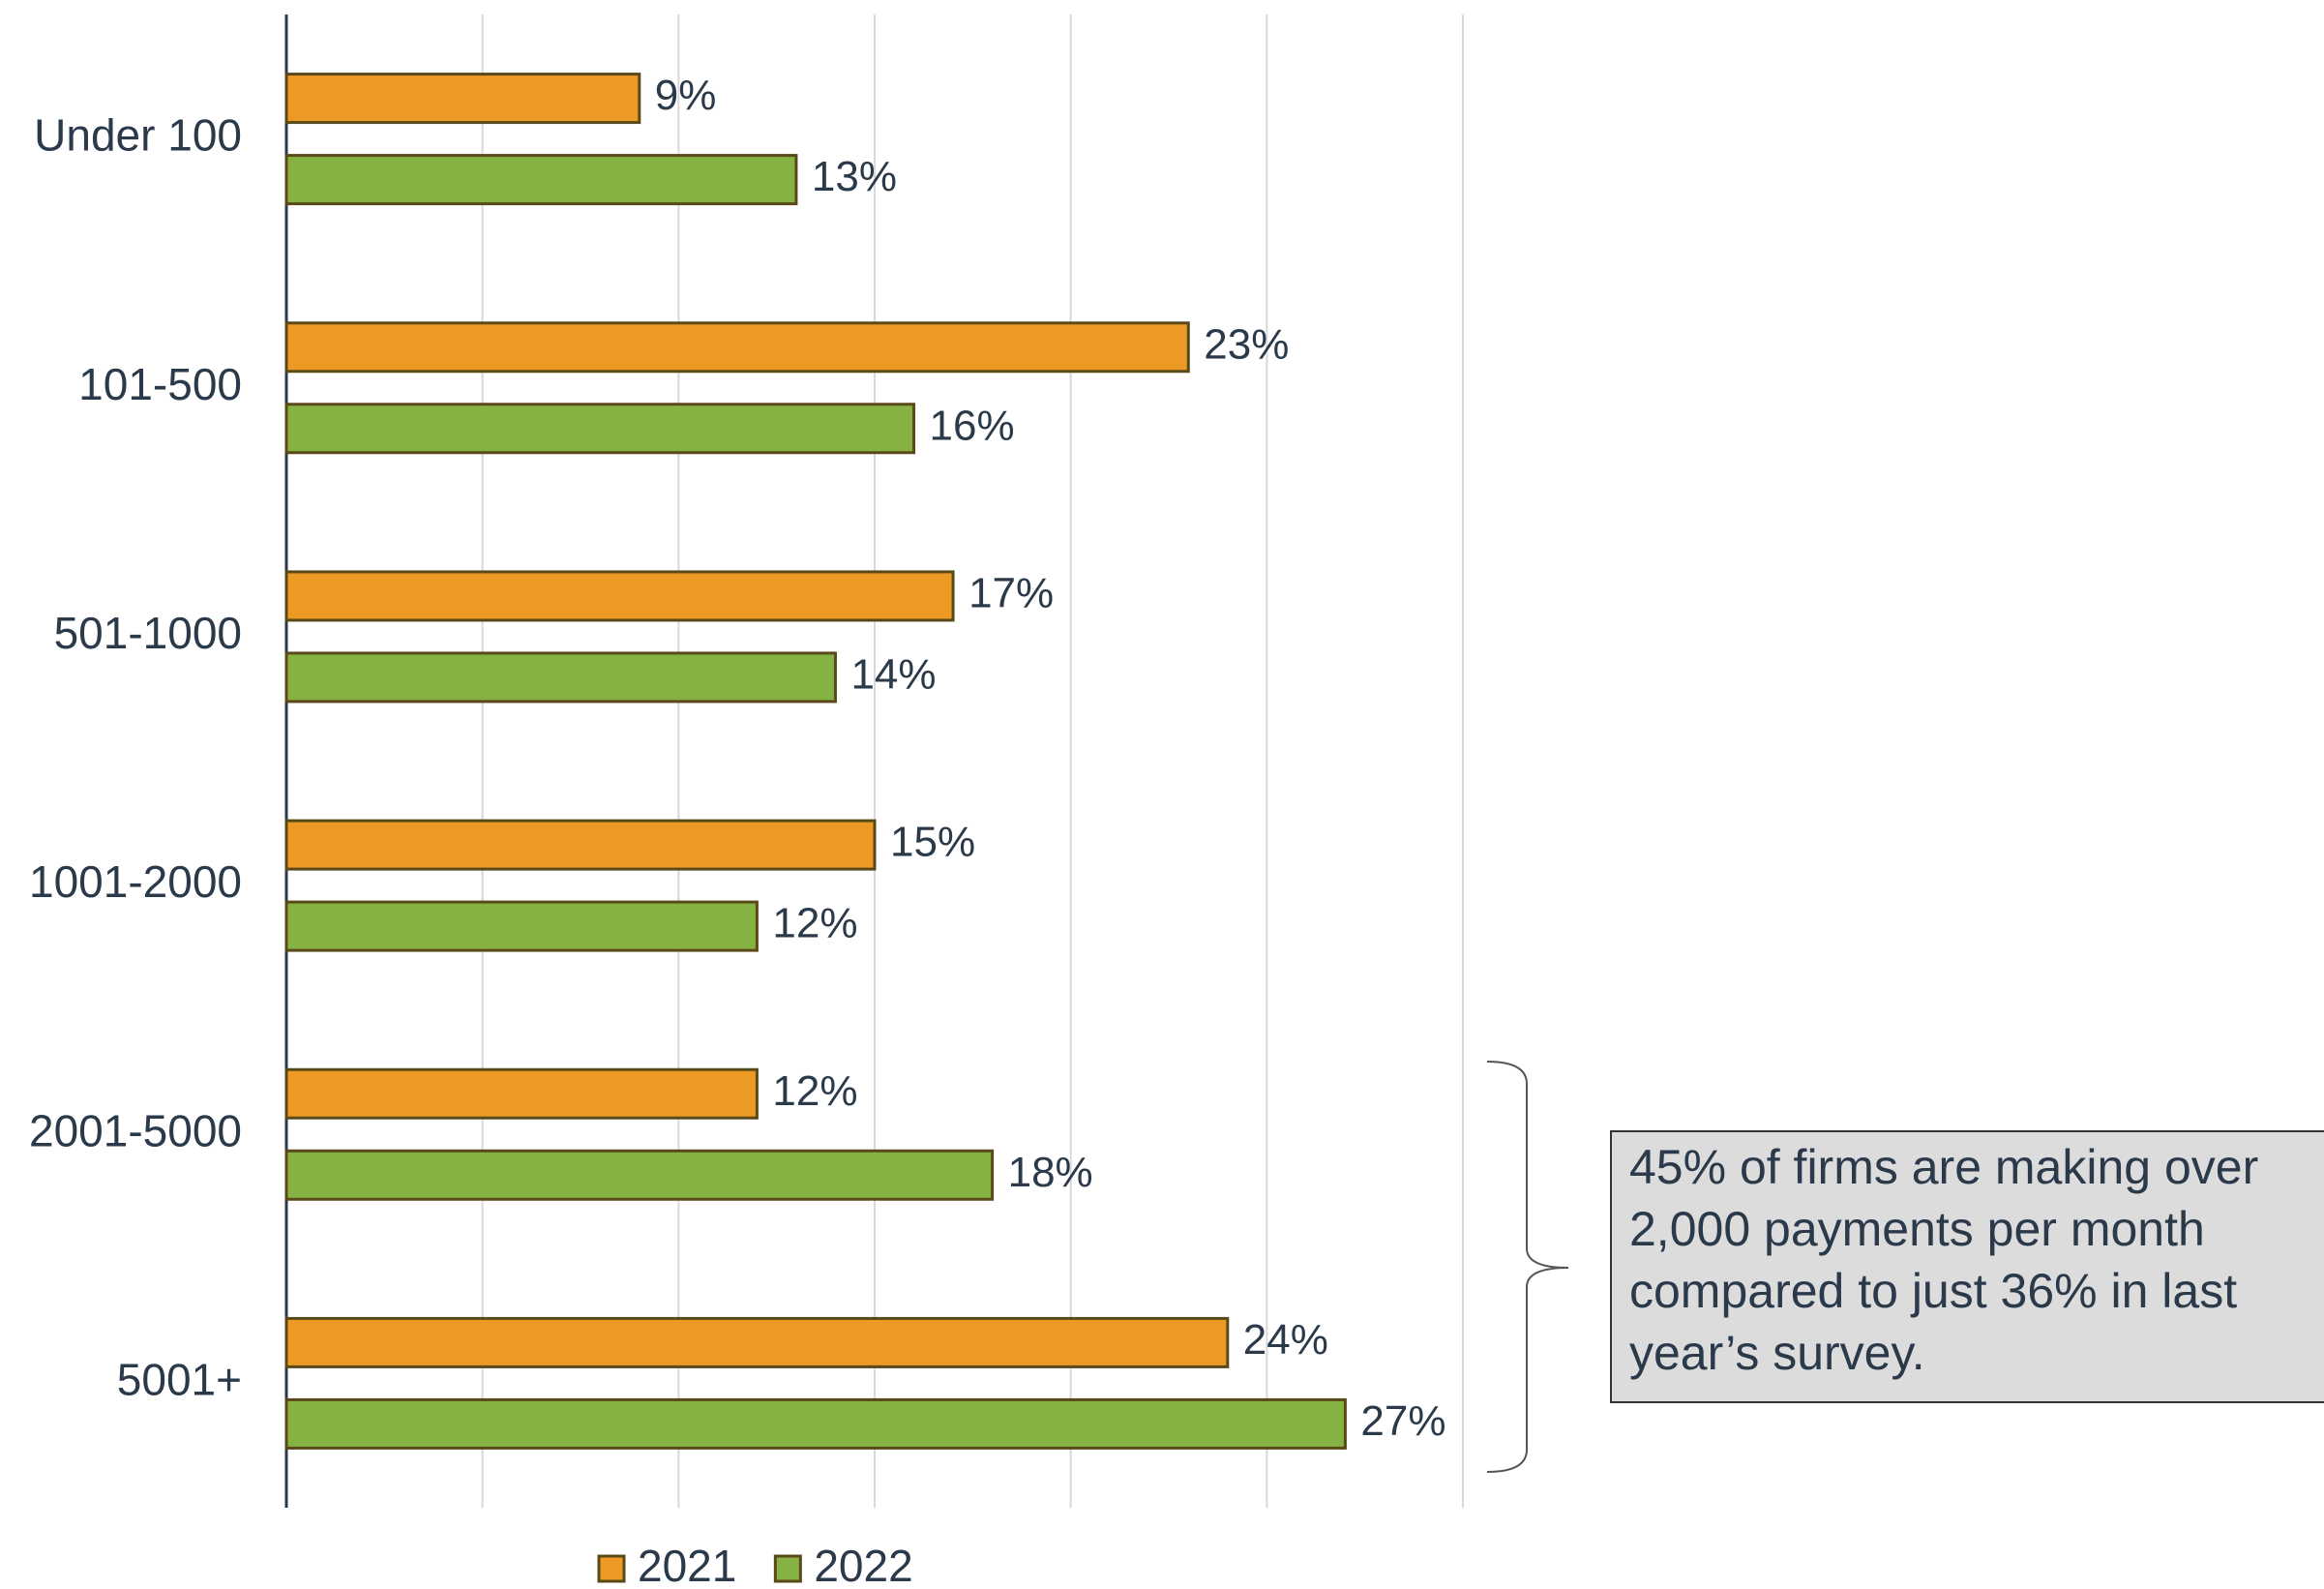  What do you see at coordinates (1051, 1172) in the screenshot?
I see `value-label: 18%` at bounding box center [1051, 1172].